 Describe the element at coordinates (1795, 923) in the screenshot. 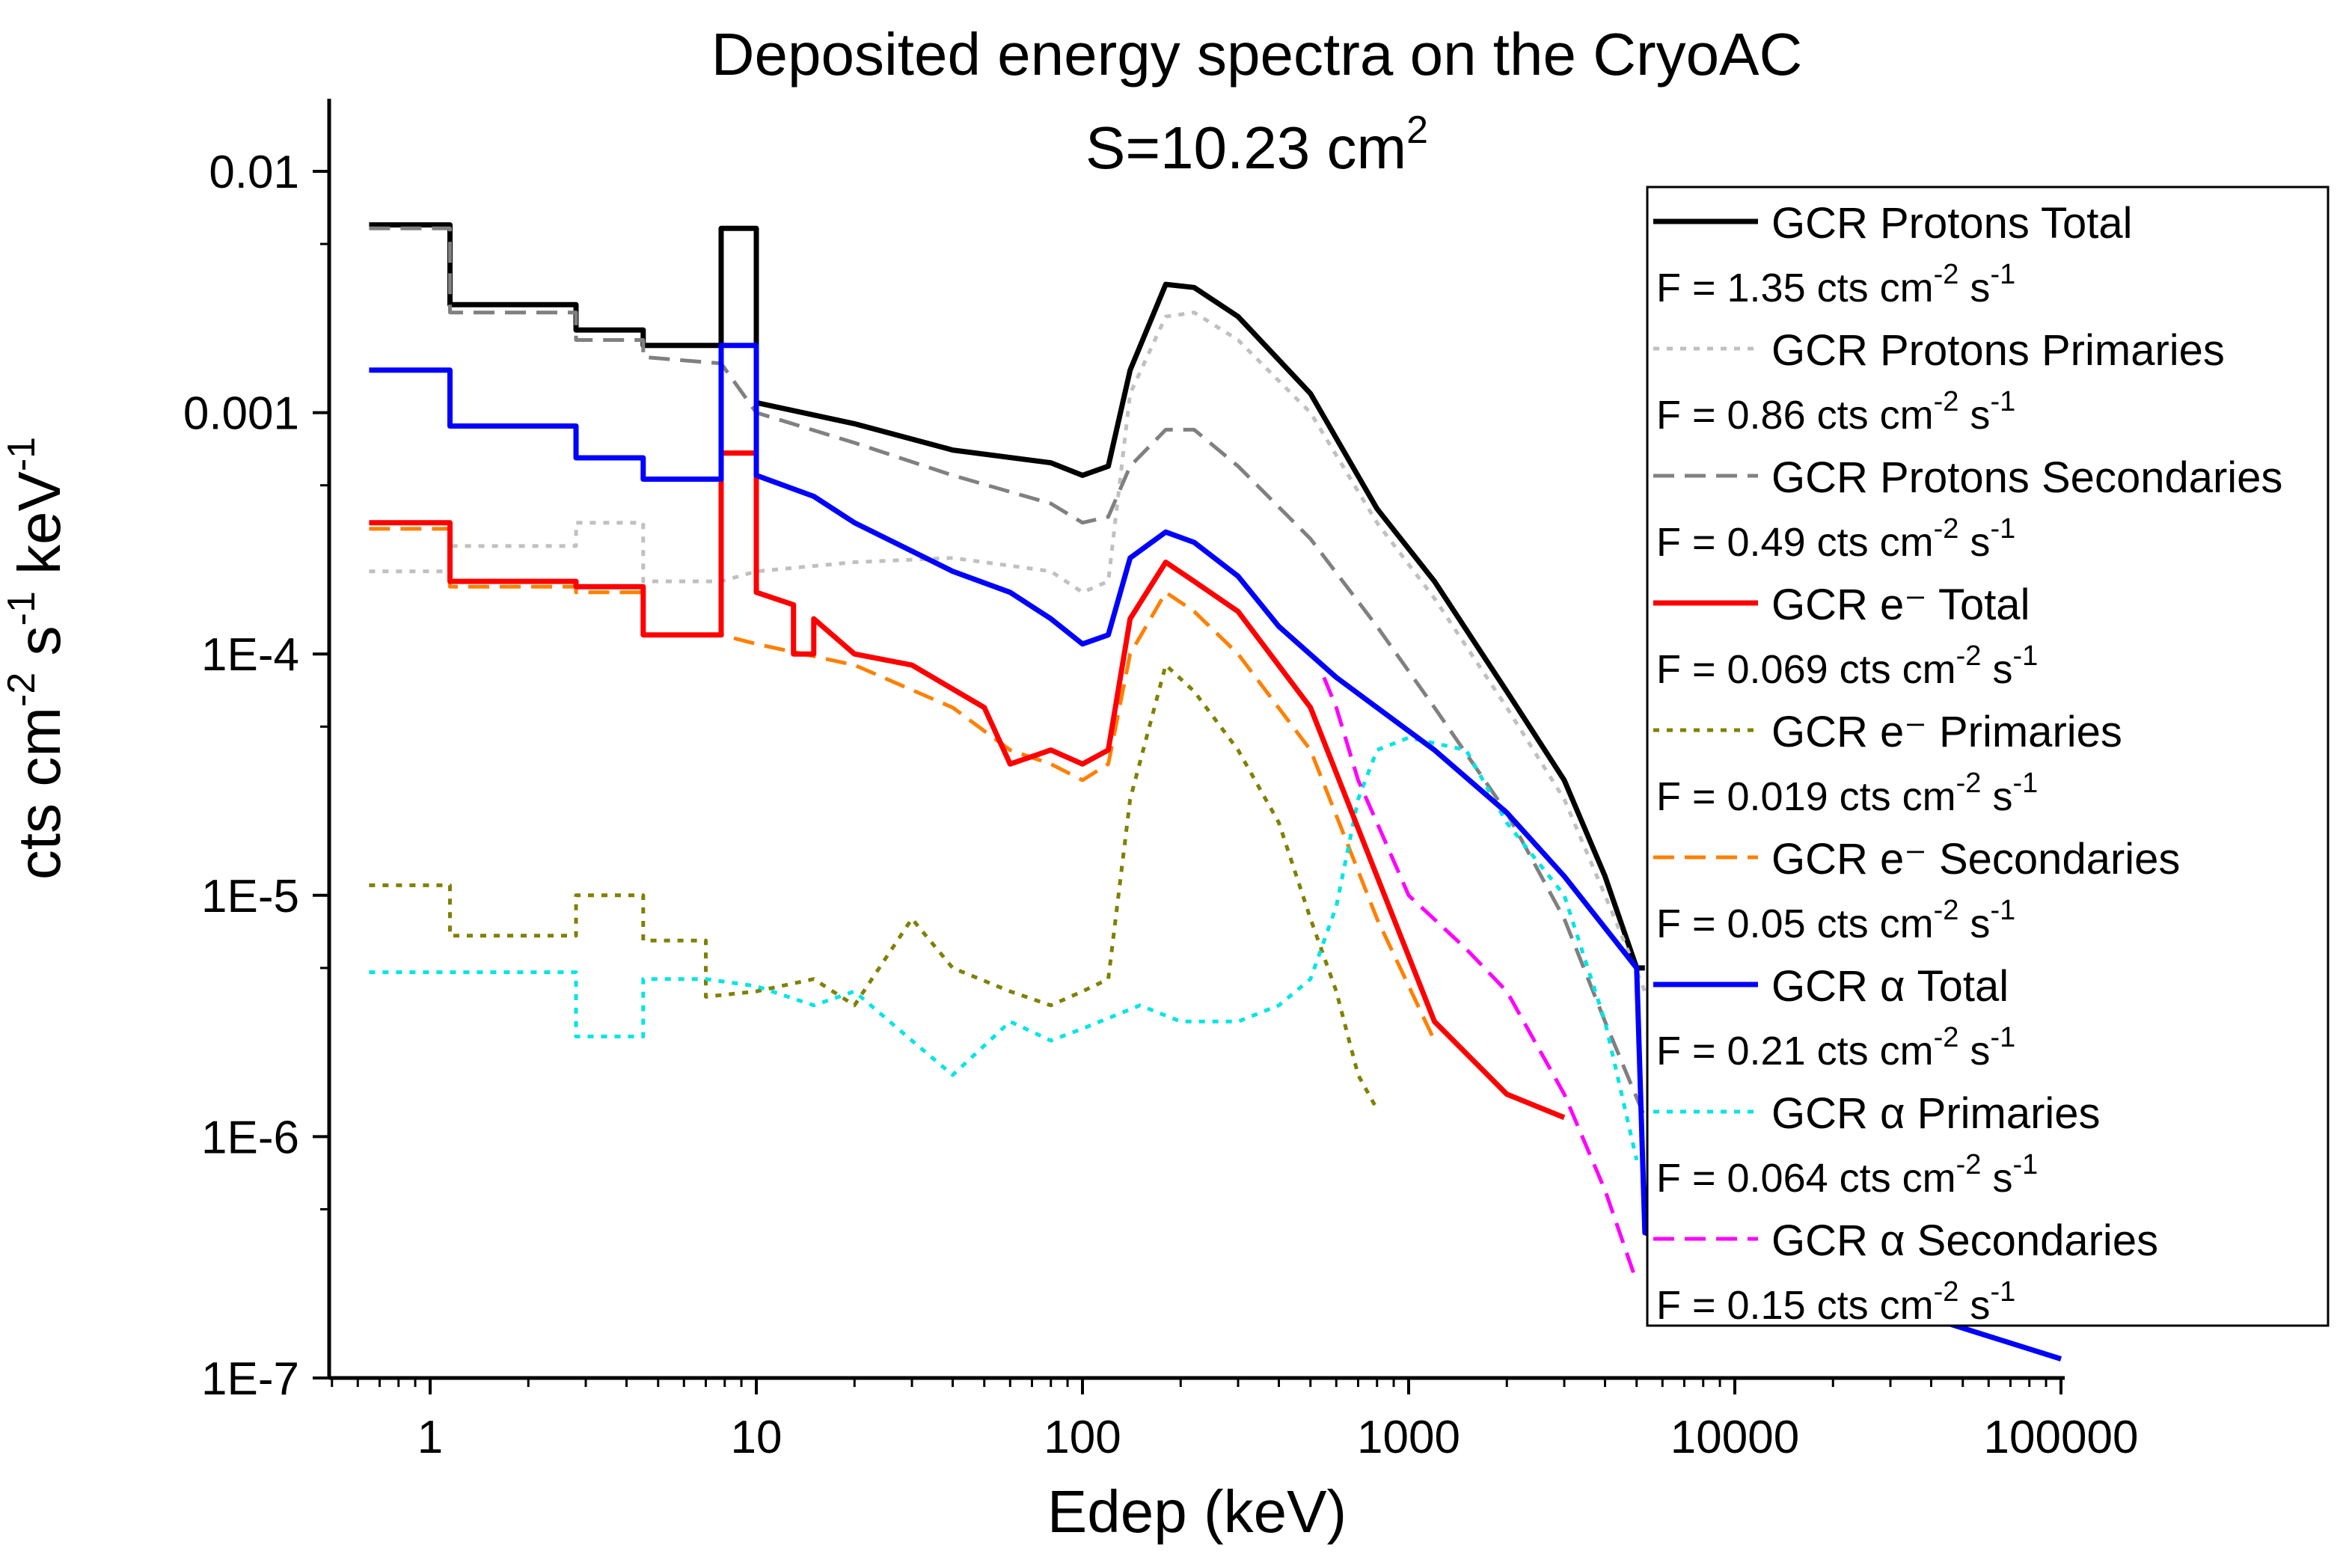

I see `legend-flux-value: F = 0.05 cts cm` at that location.